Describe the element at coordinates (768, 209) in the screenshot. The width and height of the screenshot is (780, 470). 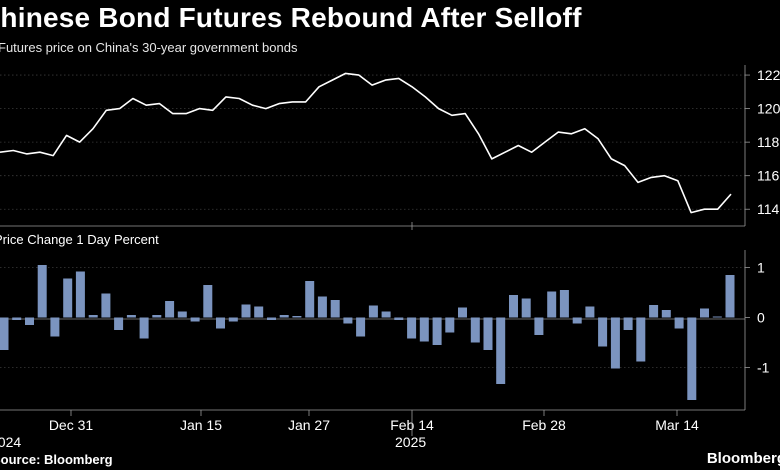
I see `price-tick-label: 114` at that location.